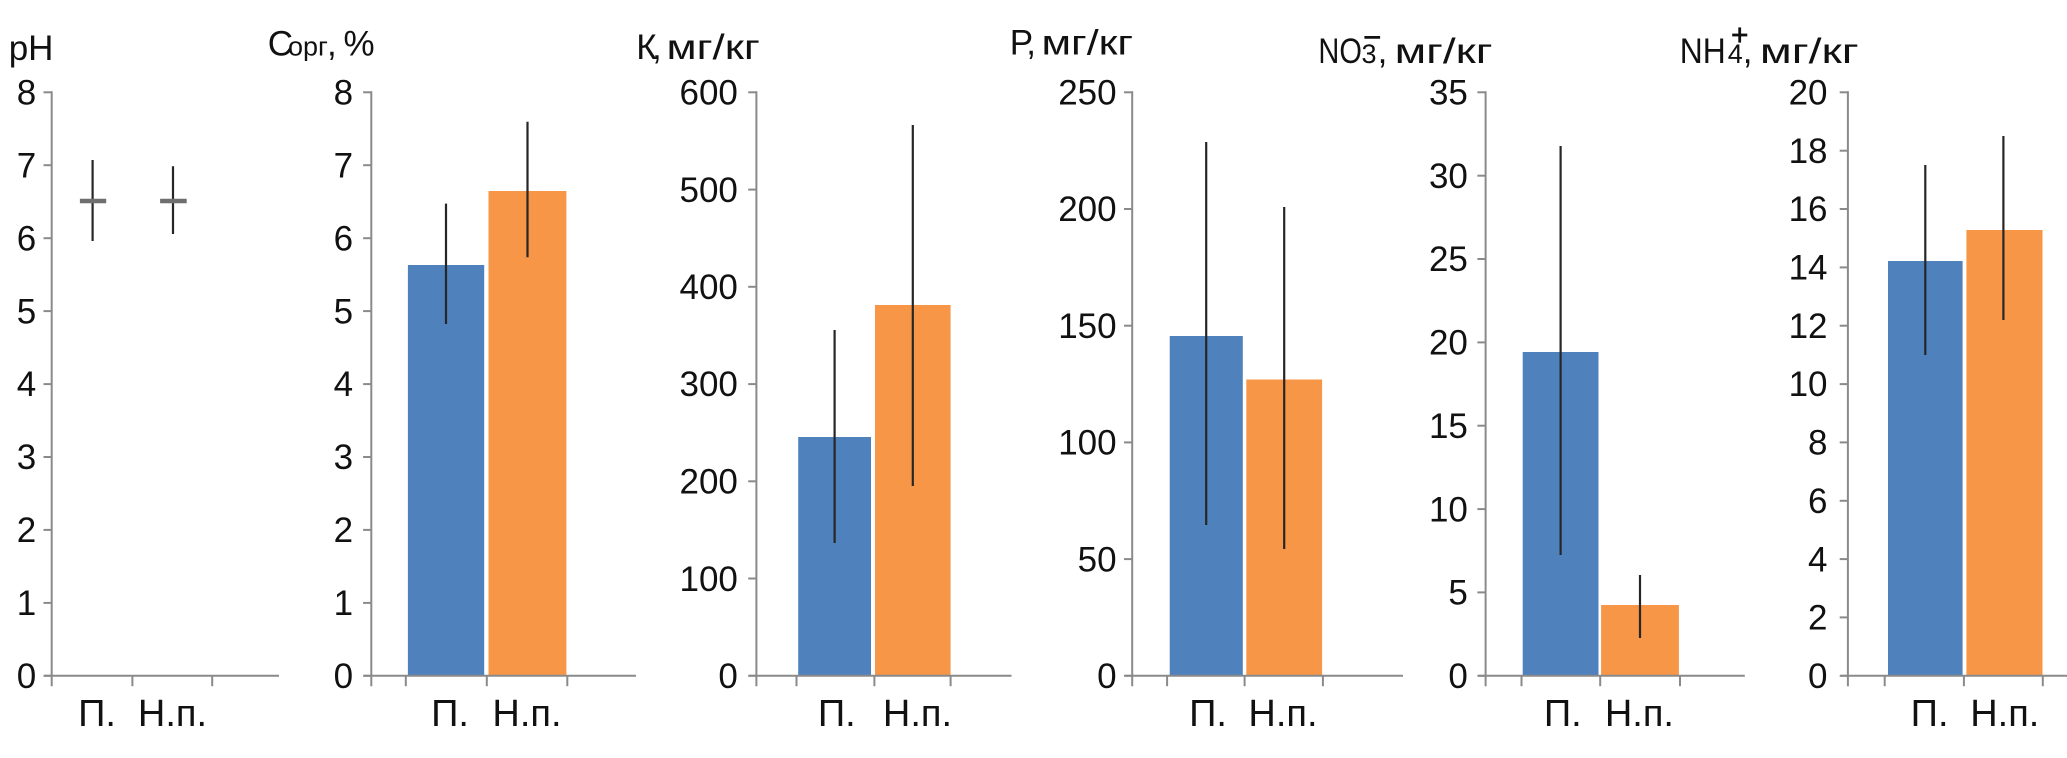  Describe the element at coordinates (1769, 51) in the screenshot. I see `svg-text:NH4,мг/кг: NH4, мг/кг` at that location.